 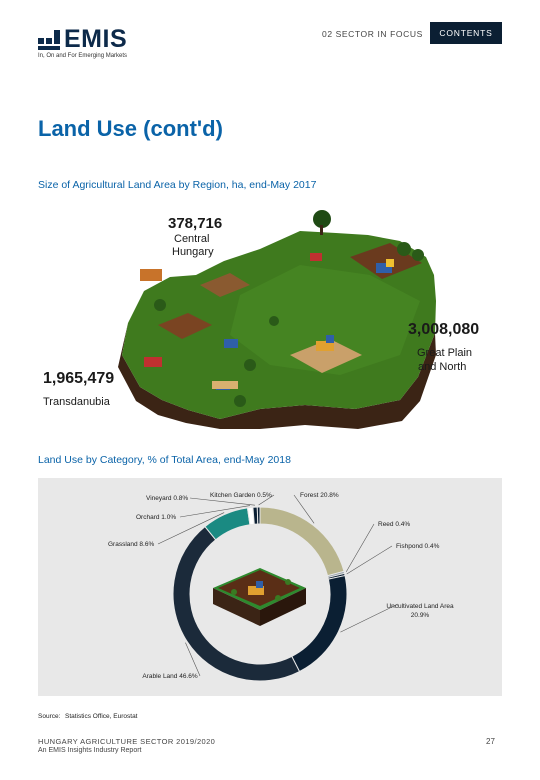 What do you see at coordinates (319, 495) in the screenshot?
I see `donut-label: Forest 20.8%` at bounding box center [319, 495].